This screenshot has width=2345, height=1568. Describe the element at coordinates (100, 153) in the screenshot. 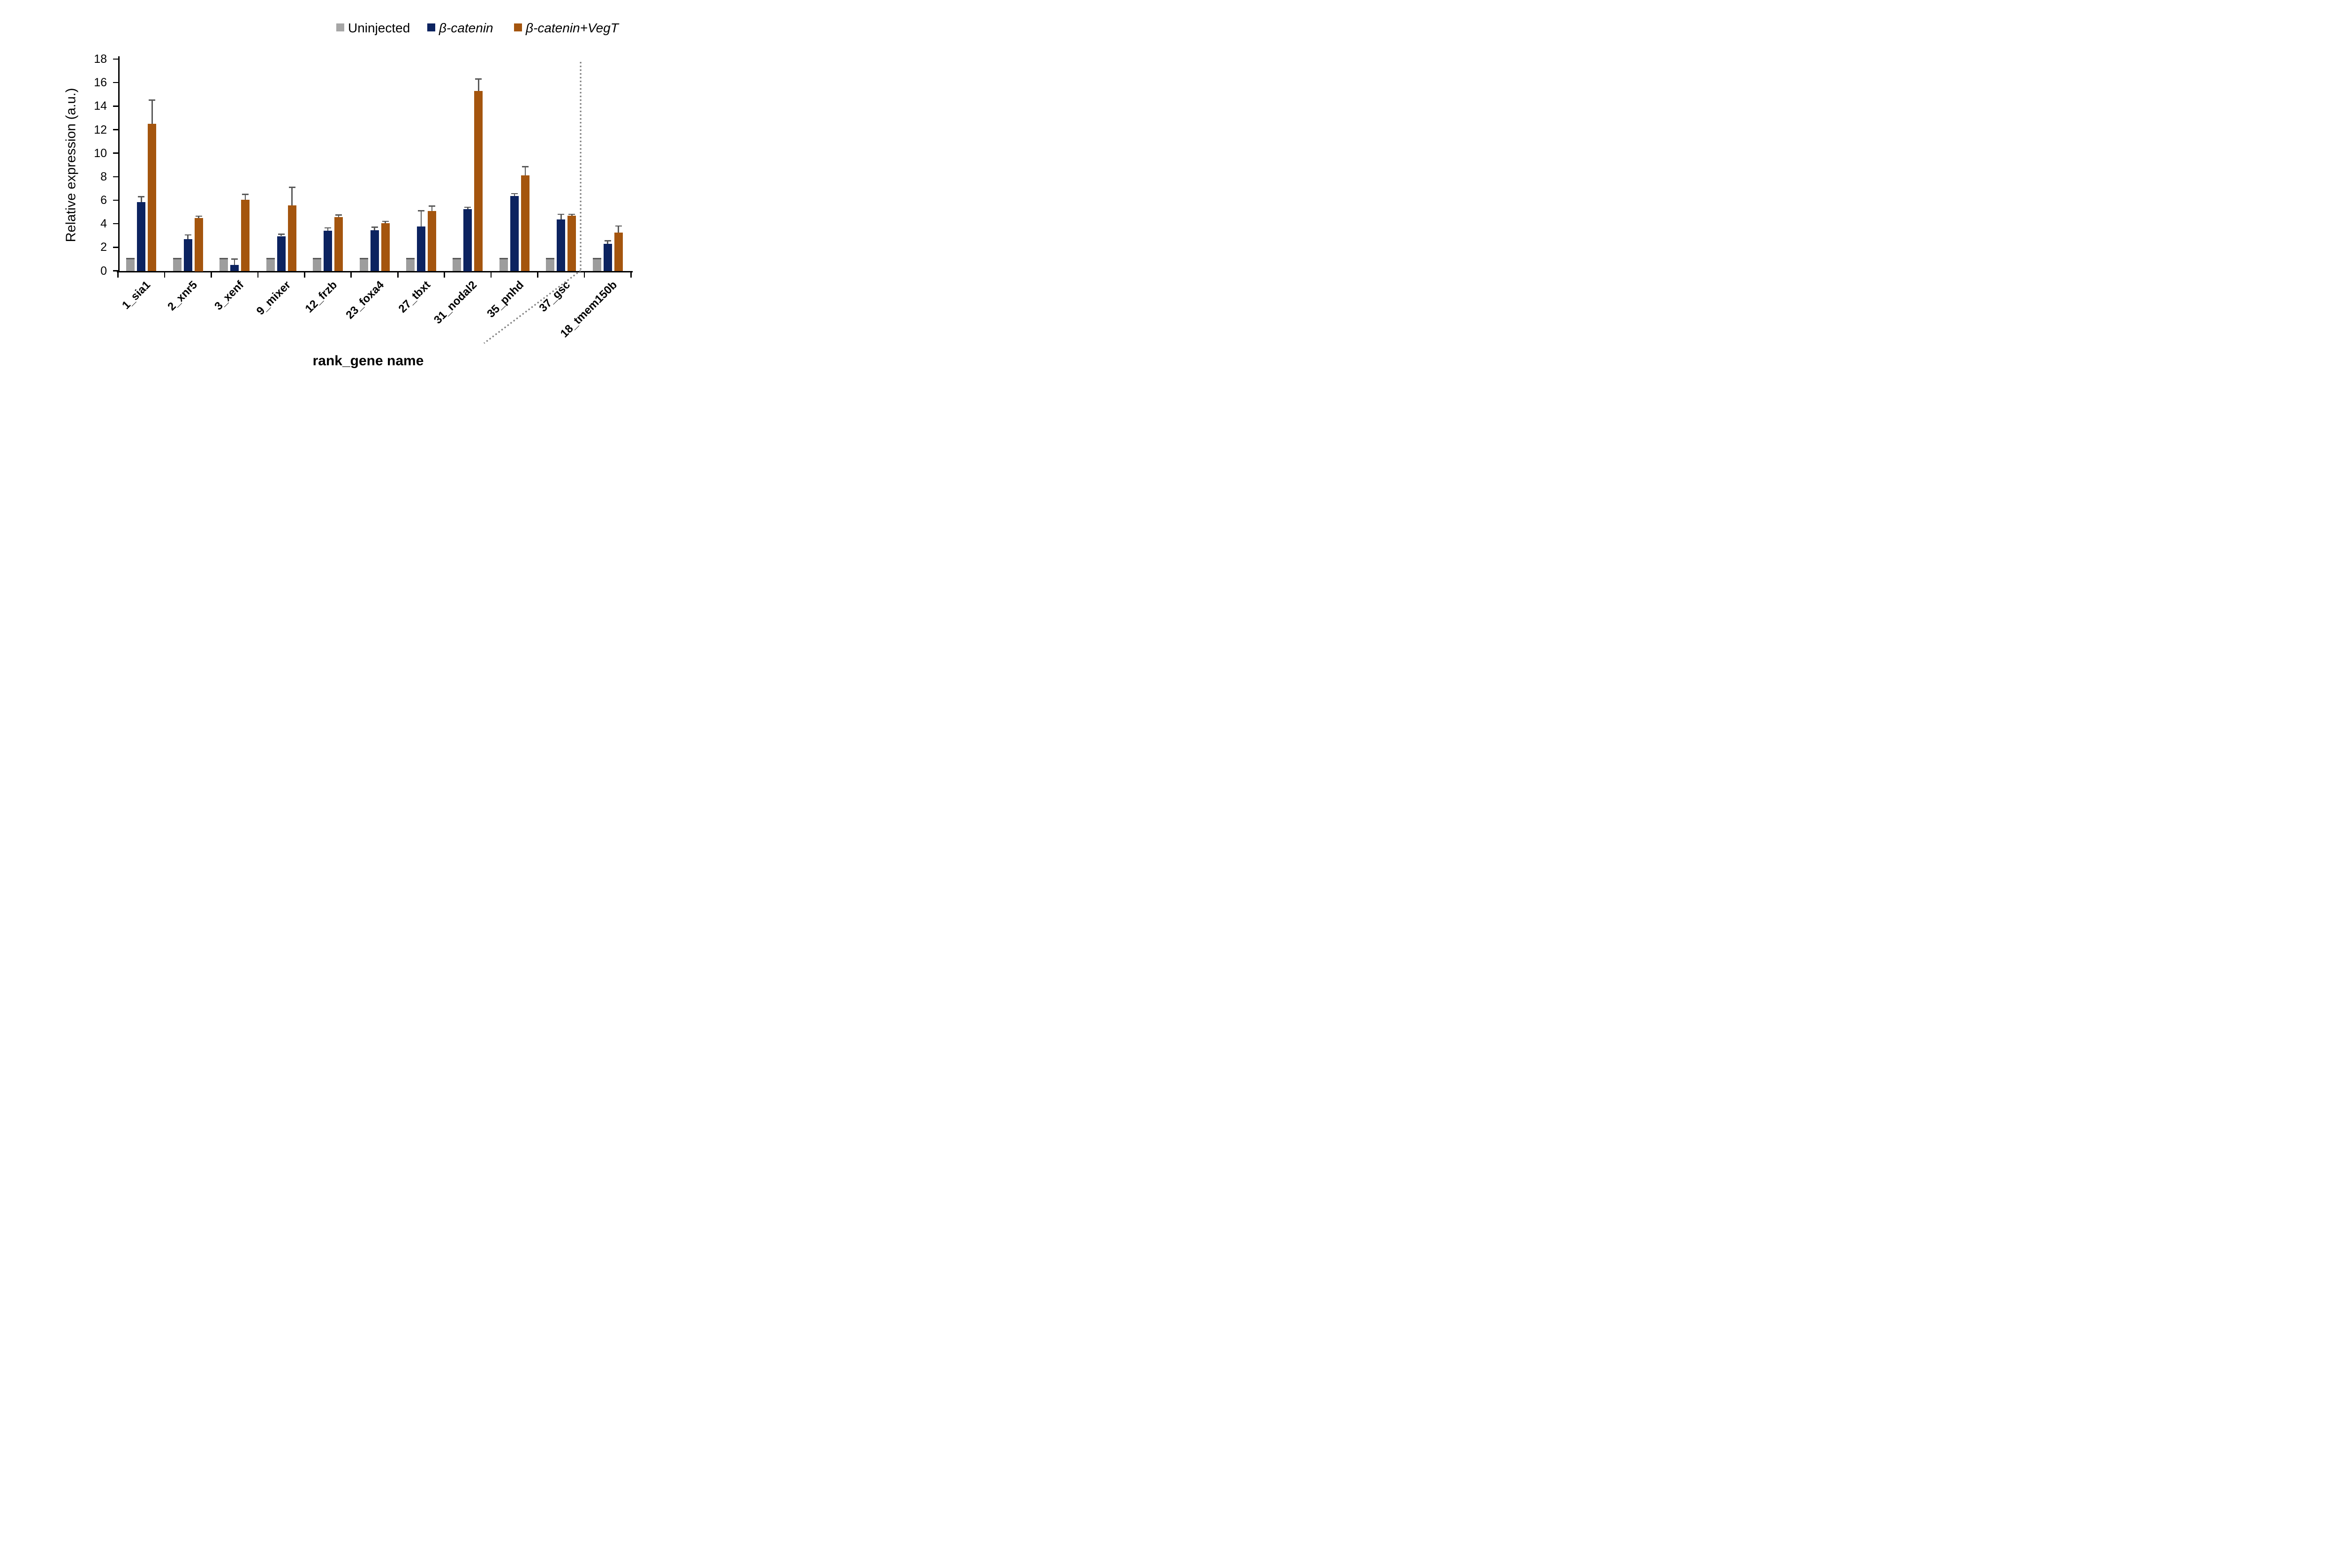

I see `y-tick-label: 10` at that location.